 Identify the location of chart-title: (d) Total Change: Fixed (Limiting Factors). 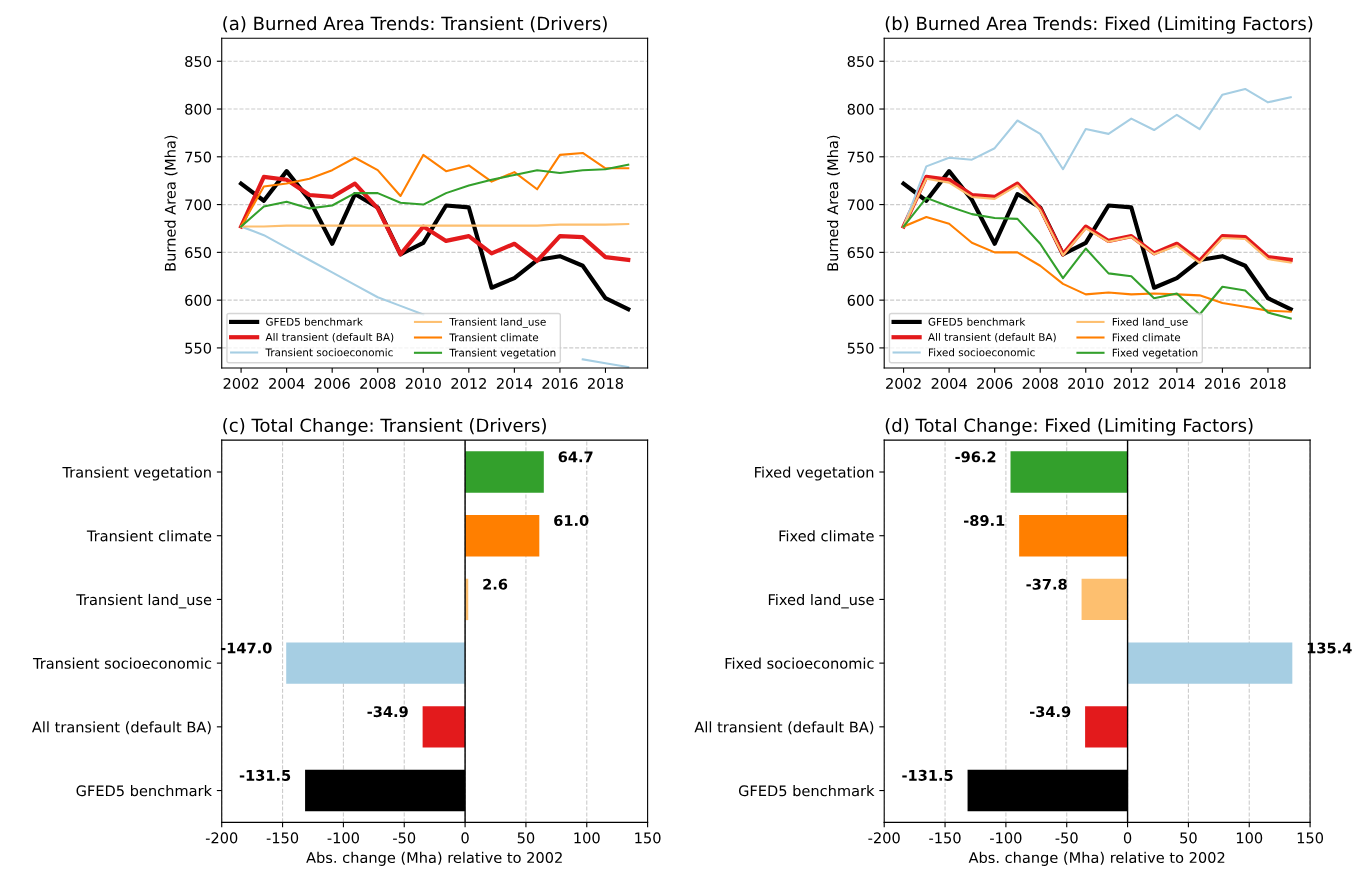
(1069, 427).